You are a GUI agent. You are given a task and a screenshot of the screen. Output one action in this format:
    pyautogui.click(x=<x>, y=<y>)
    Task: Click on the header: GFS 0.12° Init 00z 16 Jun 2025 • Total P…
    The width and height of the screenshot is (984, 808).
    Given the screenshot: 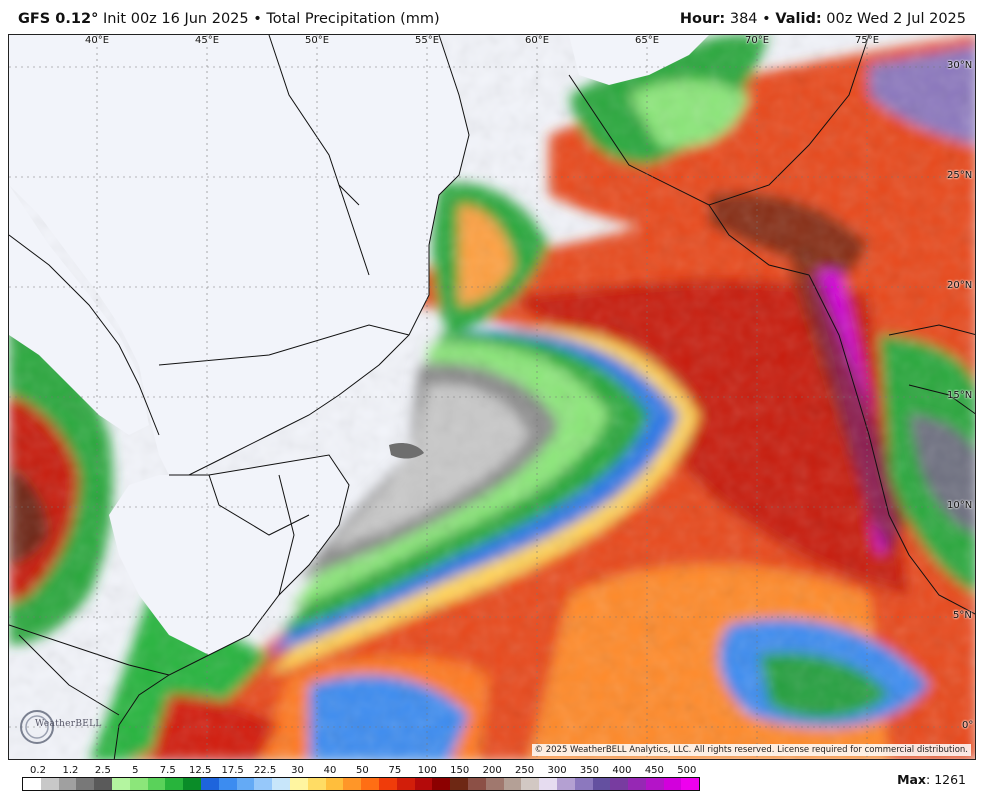 What is the action you would take?
    pyautogui.click(x=492, y=17)
    